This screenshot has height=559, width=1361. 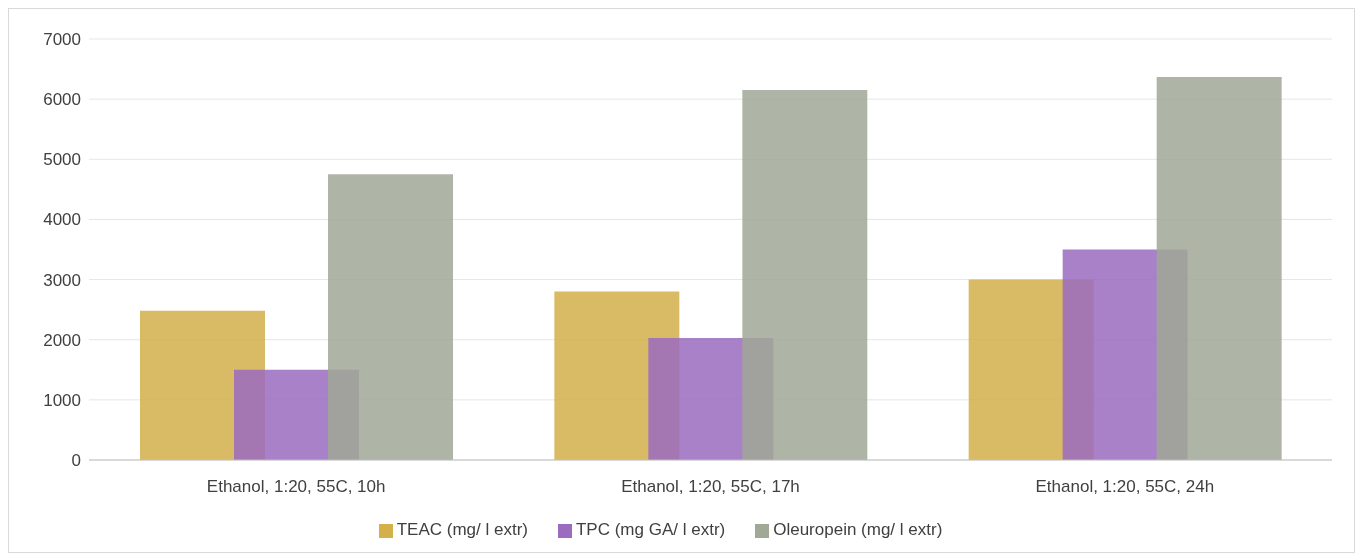 I want to click on y-tick-label: 4000, so click(x=62, y=220).